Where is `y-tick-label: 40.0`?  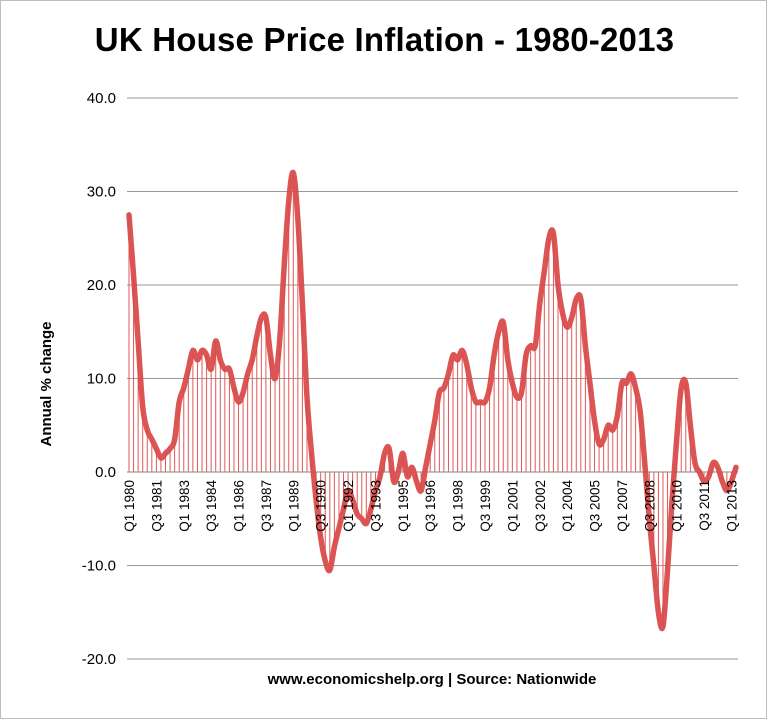
y-tick-label: 40.0 is located at coordinates (101, 98).